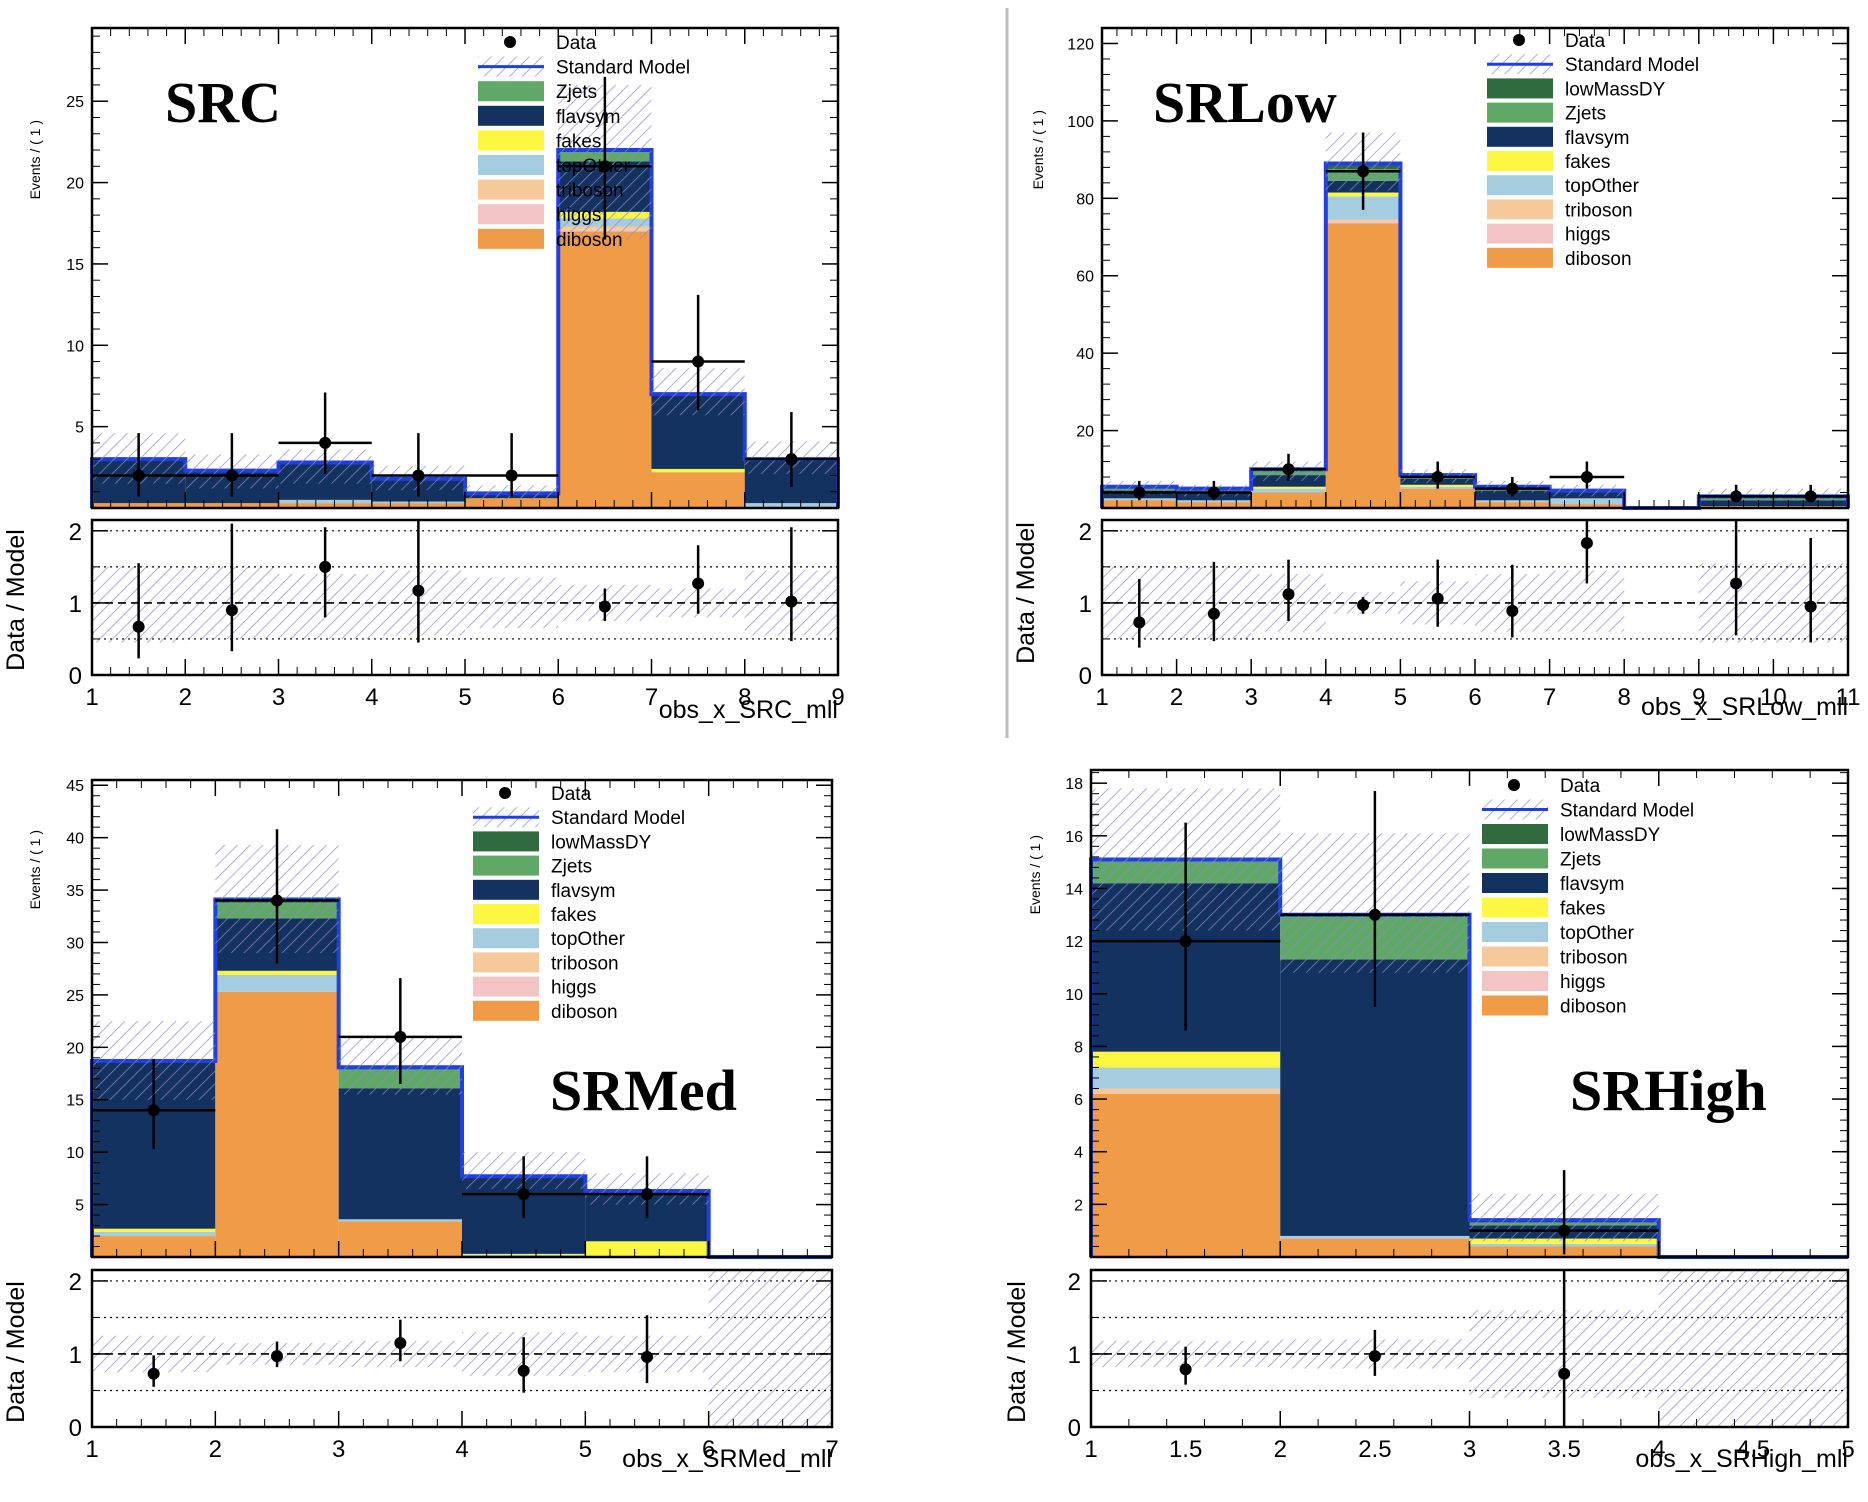 This screenshot has height=1502, width=1868. Describe the element at coordinates (1074, 837) in the screenshot. I see `y-tick-label: 16` at that location.